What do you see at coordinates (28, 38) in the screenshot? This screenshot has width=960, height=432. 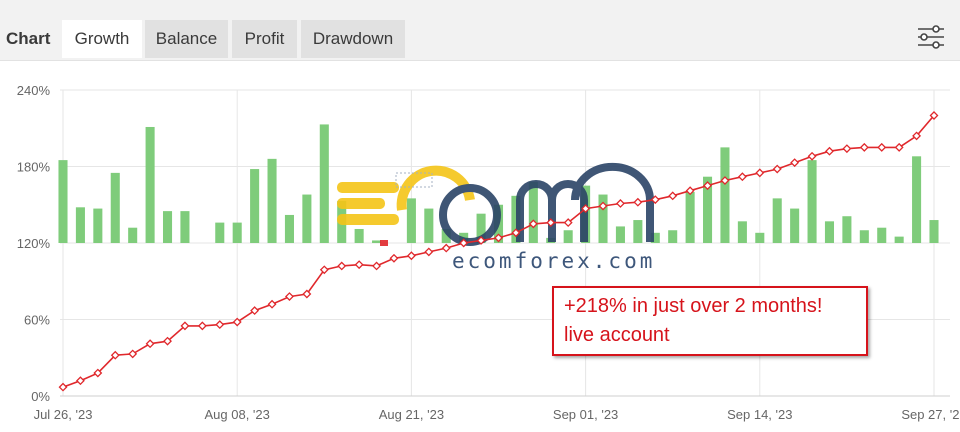 I see `chart-heading: Chart` at bounding box center [28, 38].